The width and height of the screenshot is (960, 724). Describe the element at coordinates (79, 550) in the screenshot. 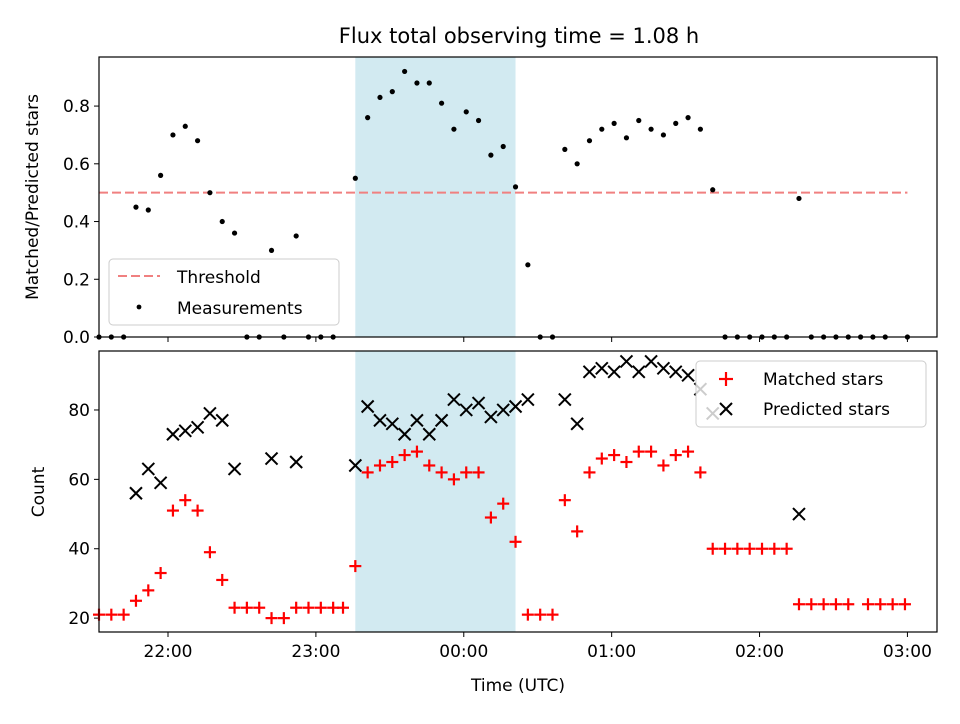

I see `bottom-y-tick-label: 40` at that location.